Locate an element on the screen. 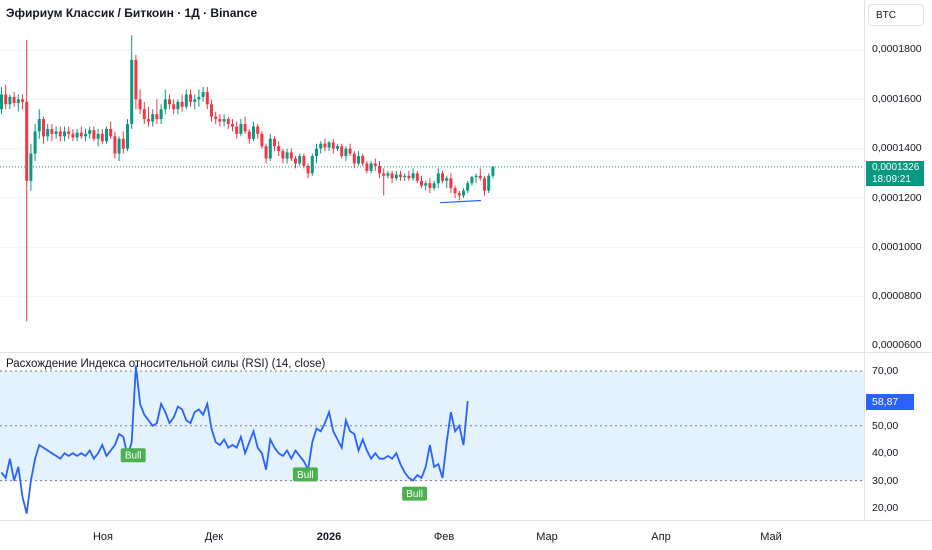 This screenshot has width=932, height=550. rsi-line is located at coordinates (234, 439).